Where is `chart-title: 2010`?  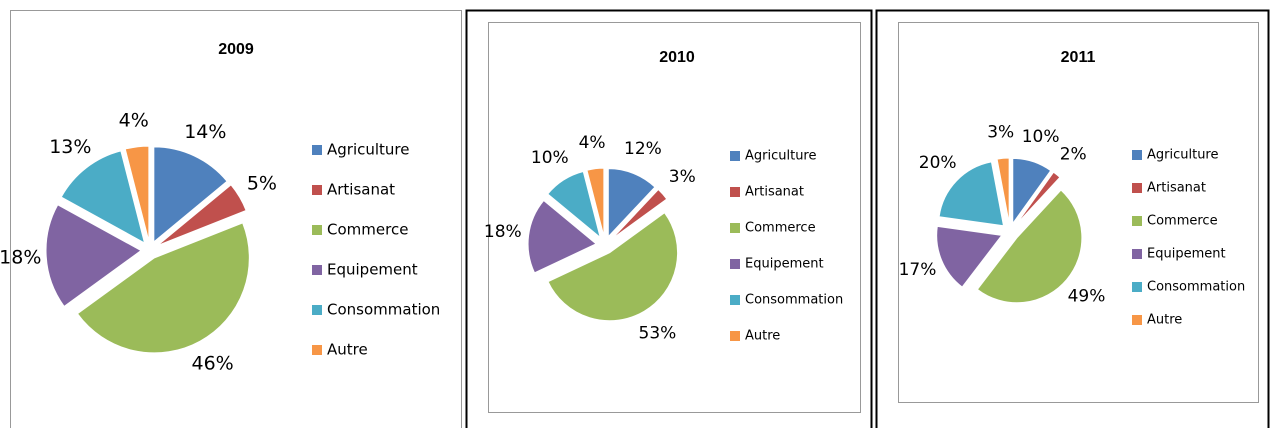
chart-title: 2010 is located at coordinates (677, 57).